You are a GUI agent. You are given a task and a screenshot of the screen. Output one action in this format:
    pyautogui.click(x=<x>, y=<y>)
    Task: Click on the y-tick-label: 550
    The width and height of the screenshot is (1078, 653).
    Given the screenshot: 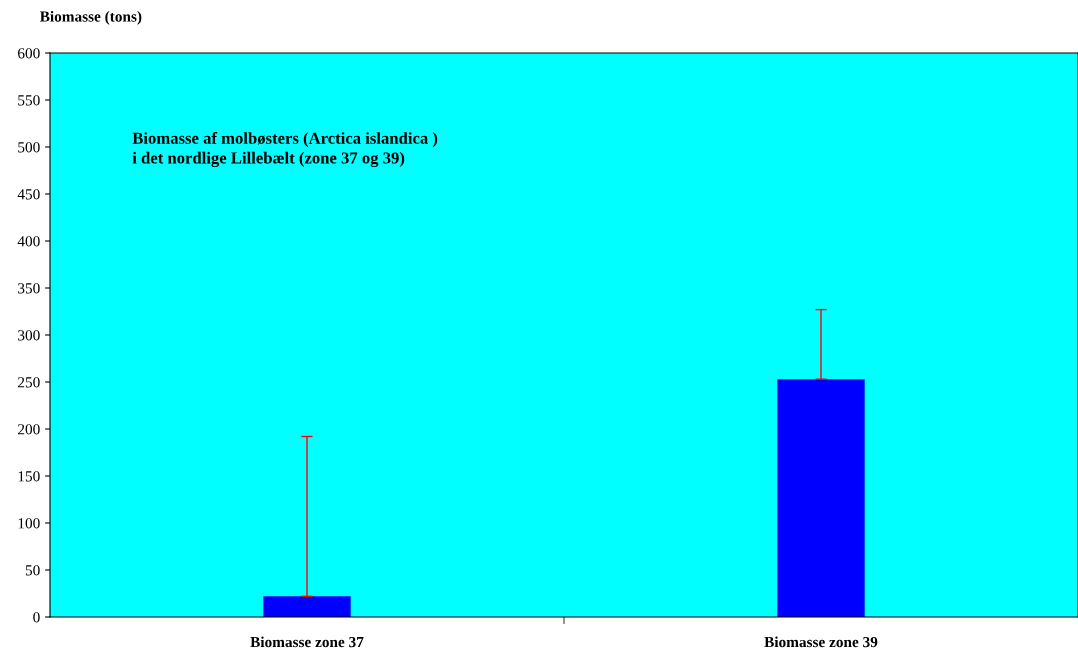 What is the action you would take?
    pyautogui.click(x=29, y=100)
    